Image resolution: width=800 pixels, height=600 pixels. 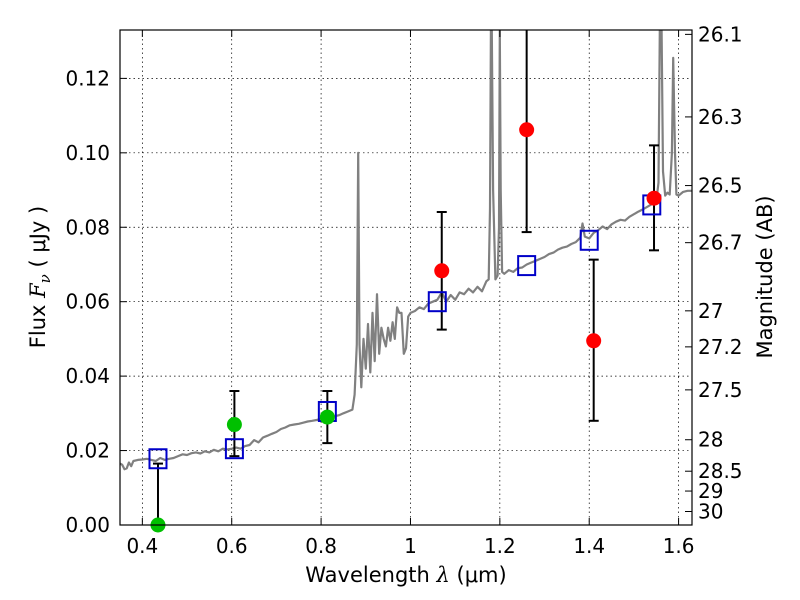 What do you see at coordinates (87, 78) in the screenshot?
I see `y-tick-label: 0.12` at bounding box center [87, 78].